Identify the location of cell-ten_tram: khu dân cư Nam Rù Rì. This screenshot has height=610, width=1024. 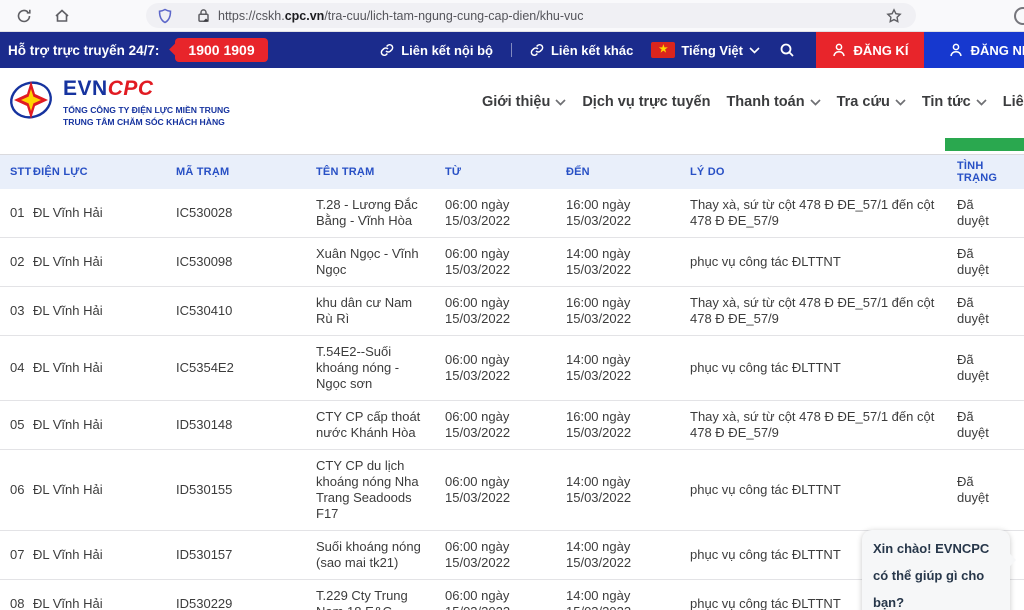
(364, 310).